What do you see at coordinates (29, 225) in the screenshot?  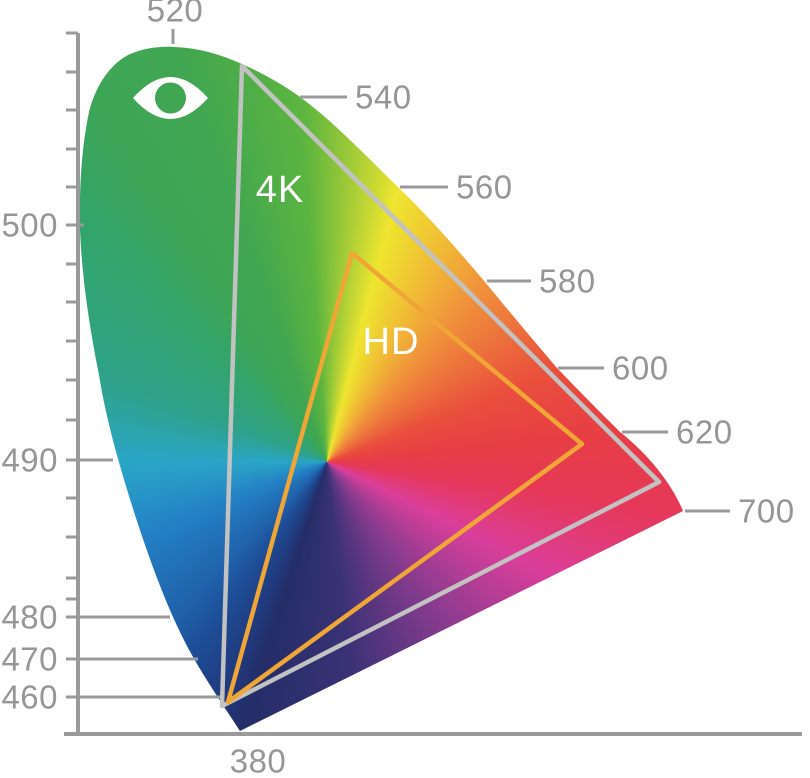 I see `wavelength-label-500: 500` at bounding box center [29, 225].